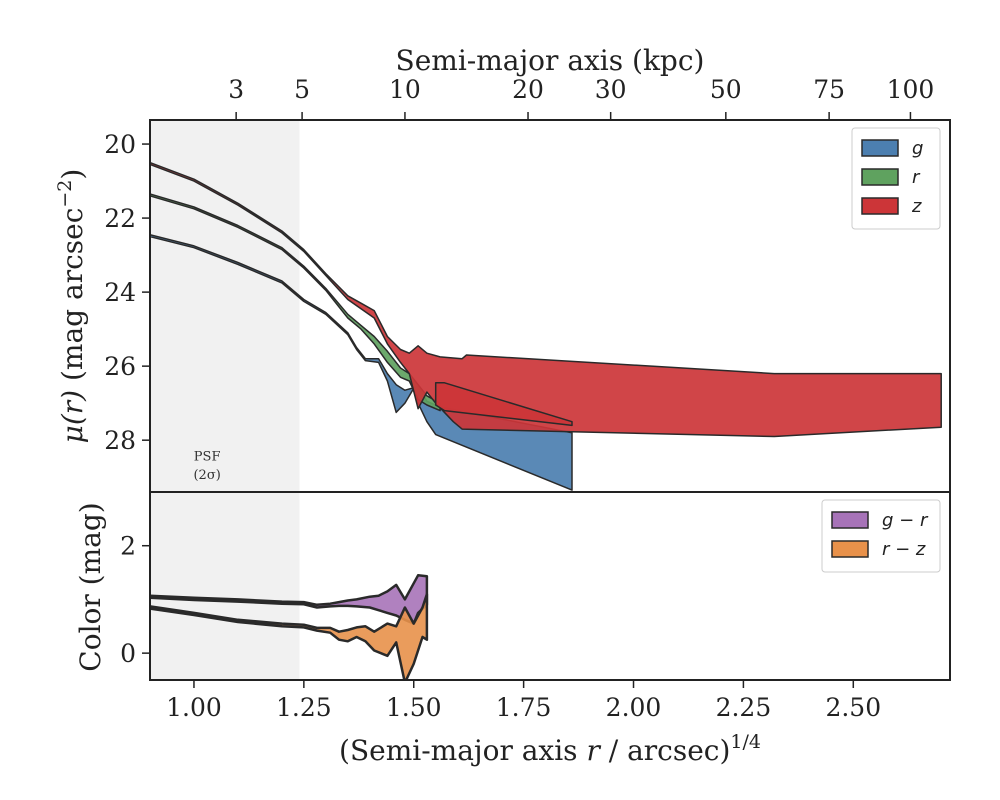  I want to click on color-y-axis-title: Color (mag), so click(90, 586).